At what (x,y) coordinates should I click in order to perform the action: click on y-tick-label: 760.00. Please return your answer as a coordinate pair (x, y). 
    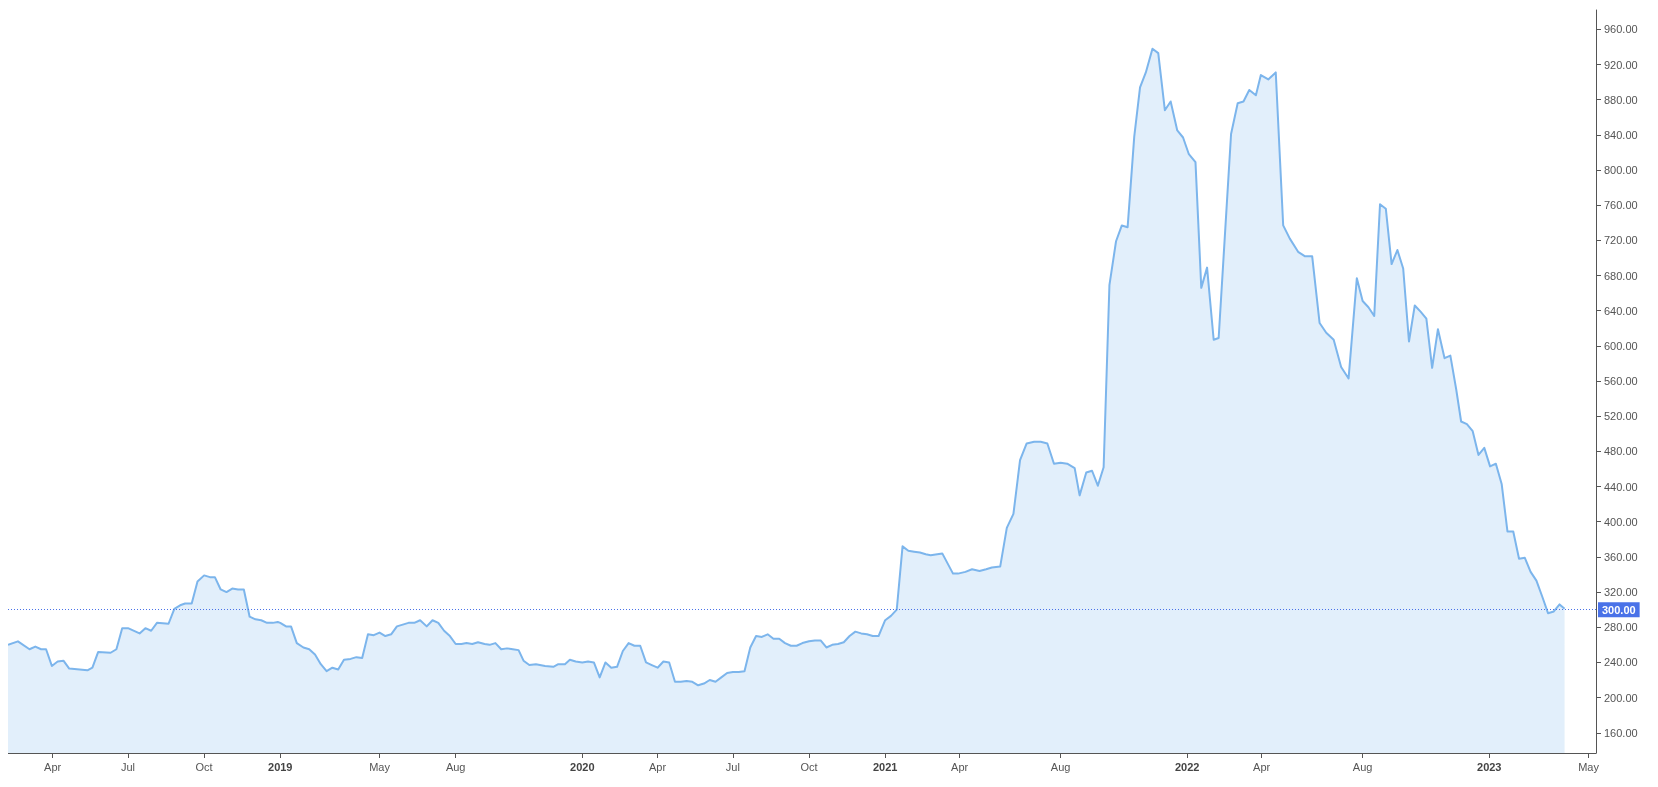
    Looking at the image, I should click on (1621, 205).